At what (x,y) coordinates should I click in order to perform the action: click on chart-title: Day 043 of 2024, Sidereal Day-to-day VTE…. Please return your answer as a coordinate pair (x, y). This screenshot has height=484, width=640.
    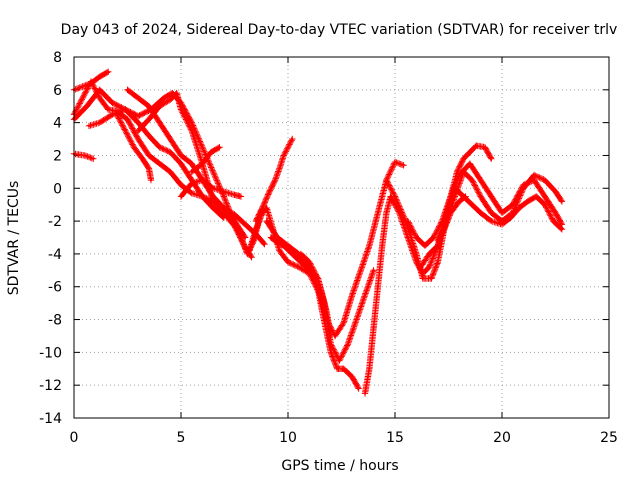
    Looking at the image, I should click on (339, 30).